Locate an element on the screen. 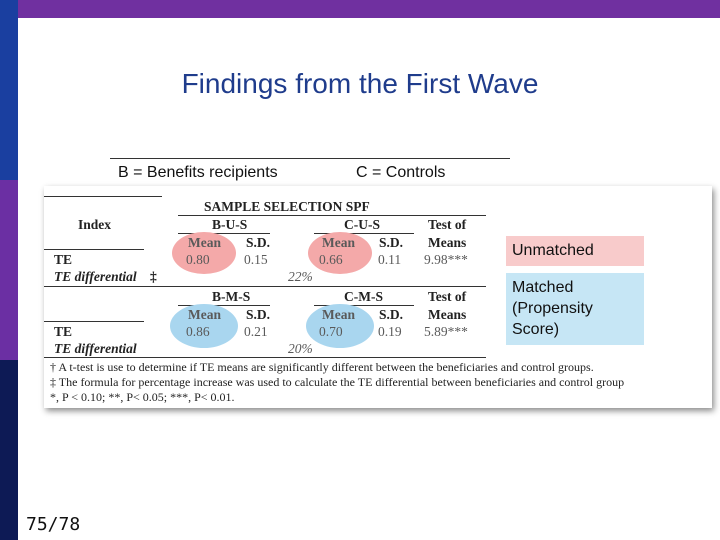 This screenshot has width=720, height=540. left-bar-segment-blue is located at coordinates (9, 90).